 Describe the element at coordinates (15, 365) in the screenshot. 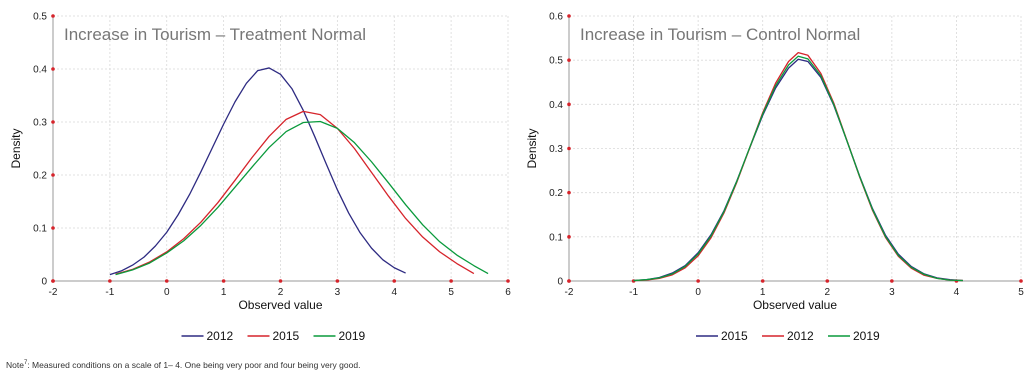

I see `footnote-prefix: Note` at that location.